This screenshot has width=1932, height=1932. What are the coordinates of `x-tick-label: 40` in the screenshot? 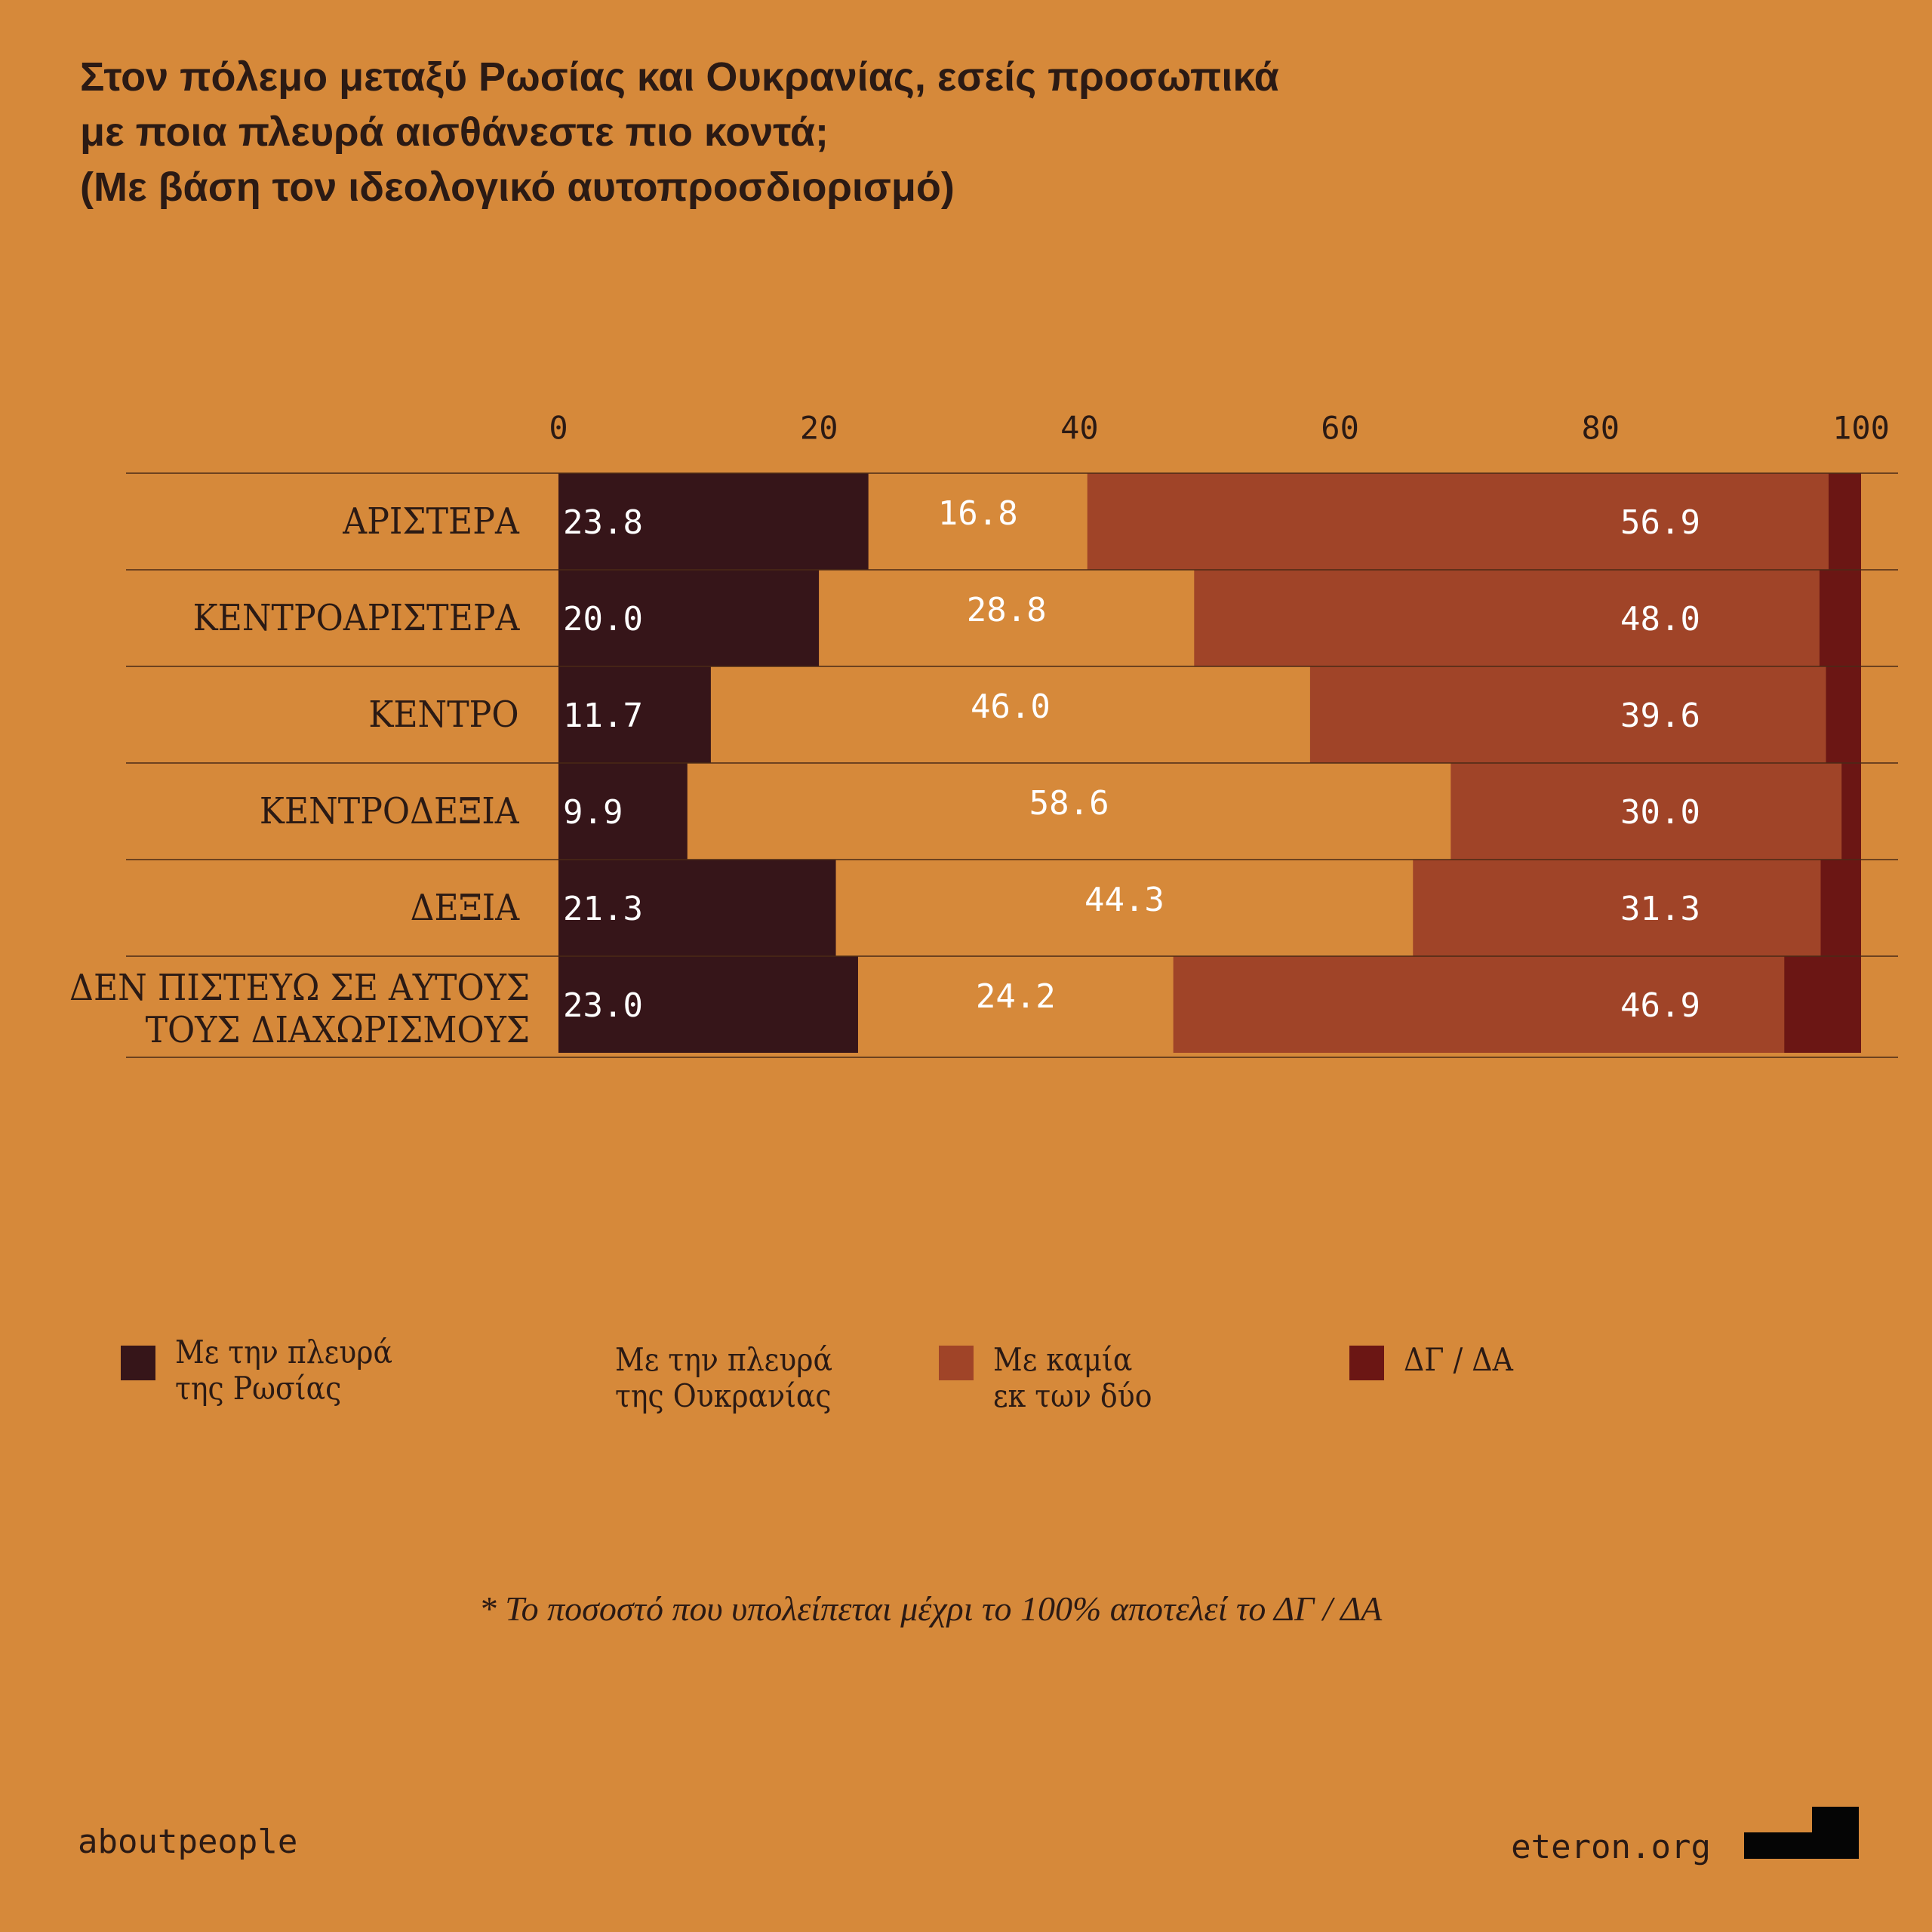 It's located at (1079, 428).